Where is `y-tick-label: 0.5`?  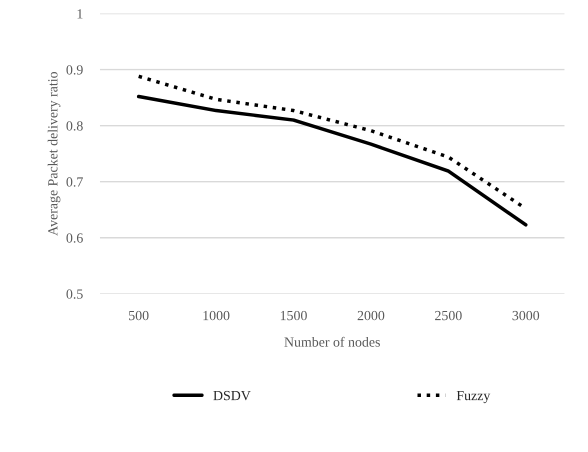
y-tick-label: 0.5 is located at coordinates (74, 294).